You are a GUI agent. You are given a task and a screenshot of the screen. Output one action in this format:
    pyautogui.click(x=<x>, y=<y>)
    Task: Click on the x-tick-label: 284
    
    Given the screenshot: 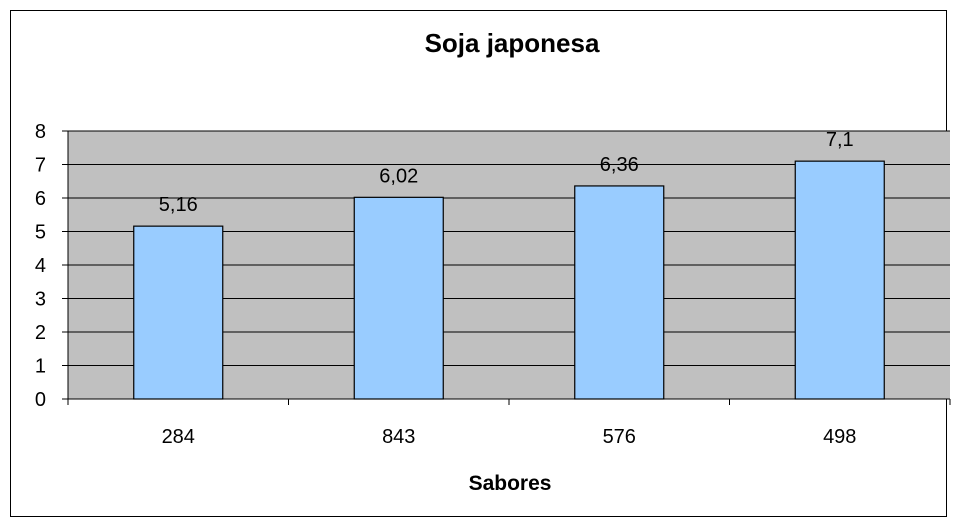 What is the action you would take?
    pyautogui.click(x=178, y=437)
    